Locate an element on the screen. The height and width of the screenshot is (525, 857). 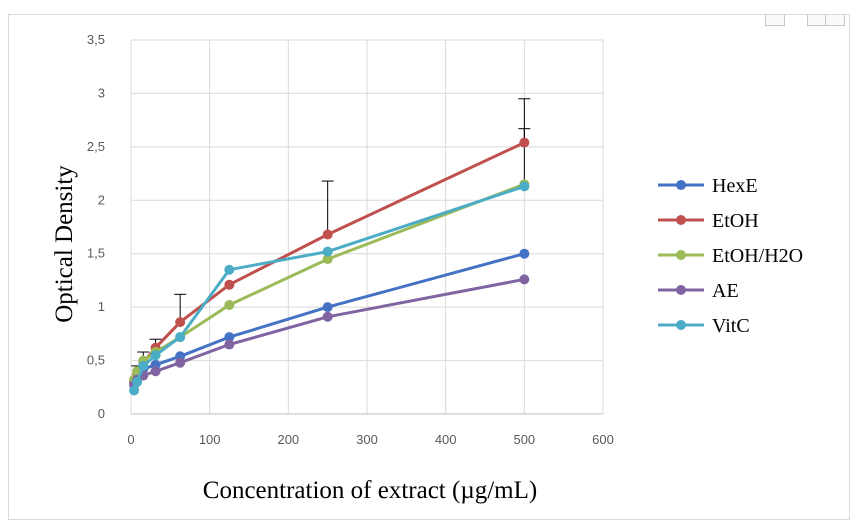
legend: HexE EtOH EtOH/H2O AE VitC is located at coordinates (730, 256).